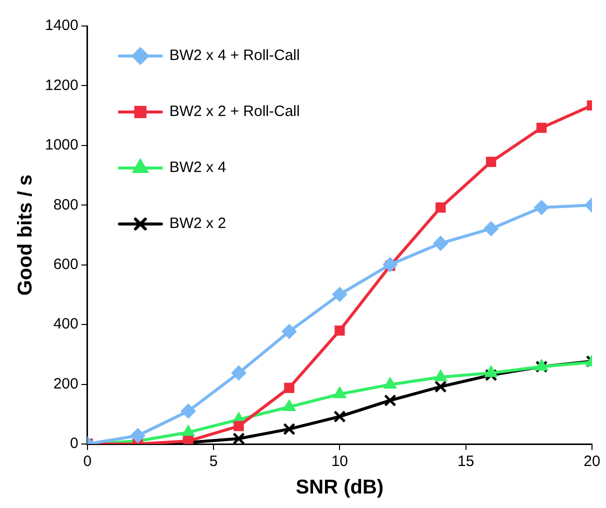 This screenshot has height=508, width=606. I want to click on y-axis-title: Good bits / s, so click(25, 235).